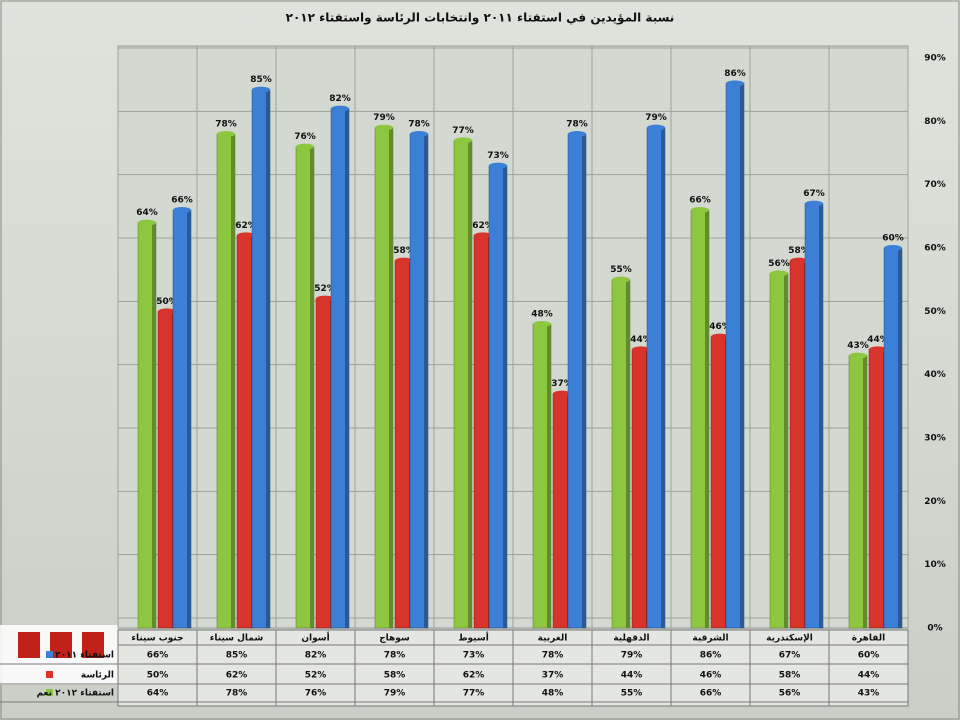 This screenshot has width=960, height=724. Describe the element at coordinates (542, 315) in the screenshot. I see `data-label: 48%` at that location.